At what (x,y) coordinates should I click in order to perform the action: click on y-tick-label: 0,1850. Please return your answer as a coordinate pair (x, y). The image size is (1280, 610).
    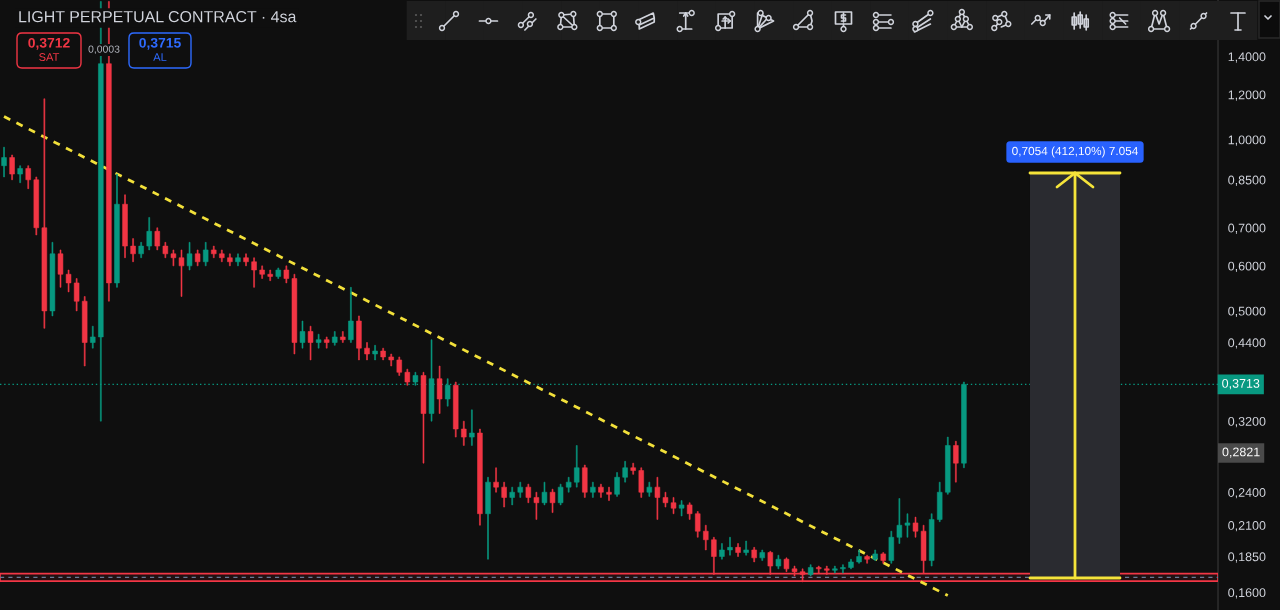
    Looking at the image, I should click on (1247, 557).